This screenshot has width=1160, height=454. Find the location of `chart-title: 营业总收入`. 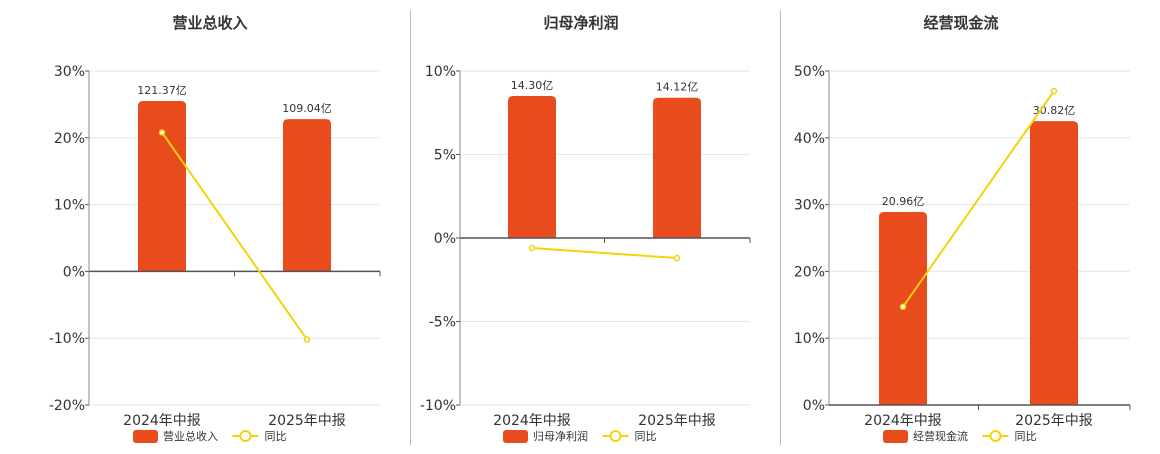

chart-title: 营业总收入 is located at coordinates (209, 23).